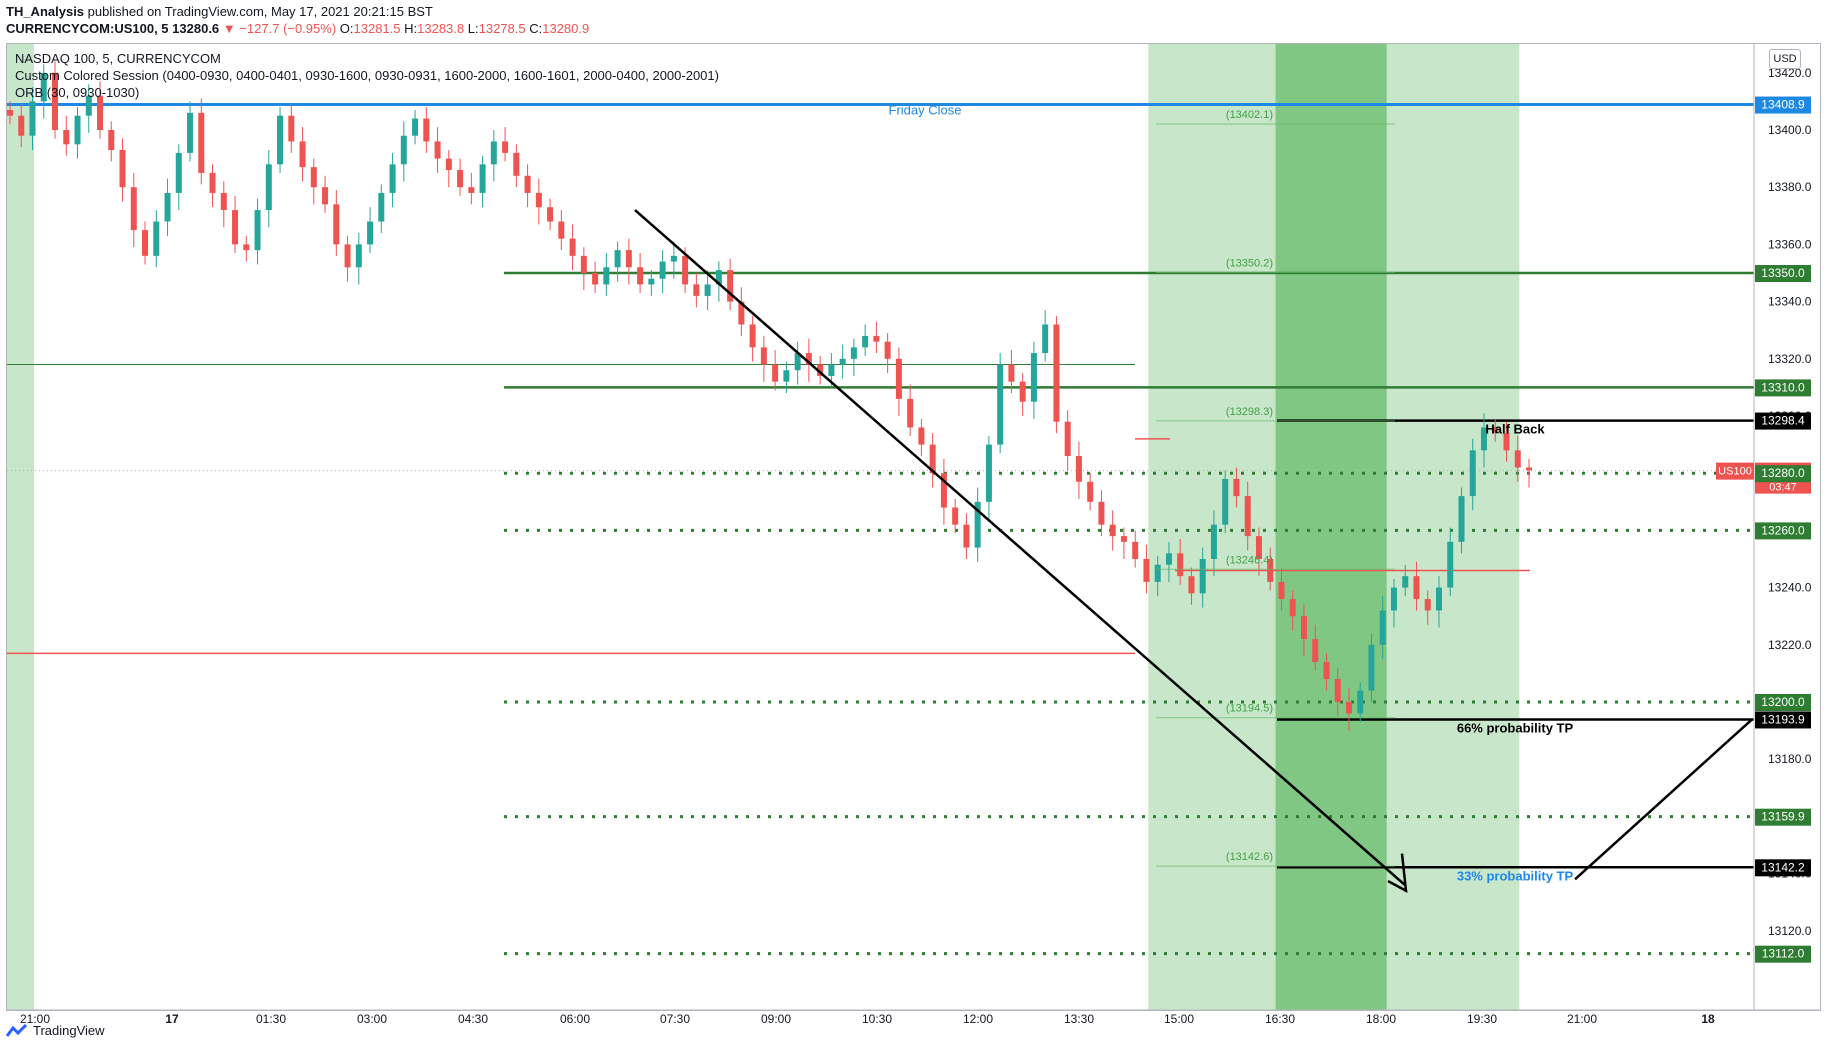 This screenshot has height=1049, width=1828. I want to click on tradingview-icon, so click(17, 1030).